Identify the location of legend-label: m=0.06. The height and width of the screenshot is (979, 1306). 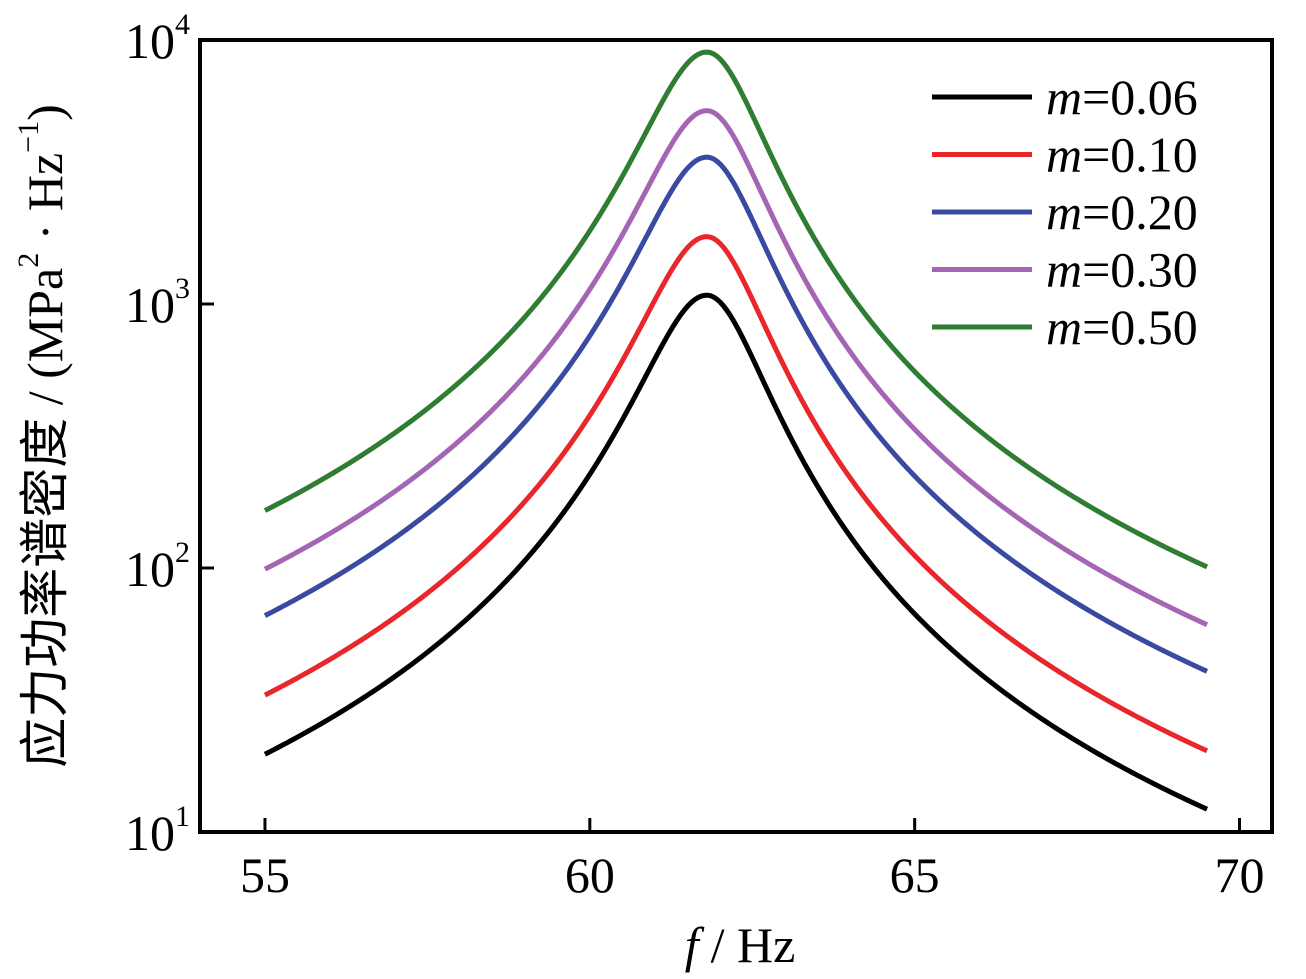
(1122, 97).